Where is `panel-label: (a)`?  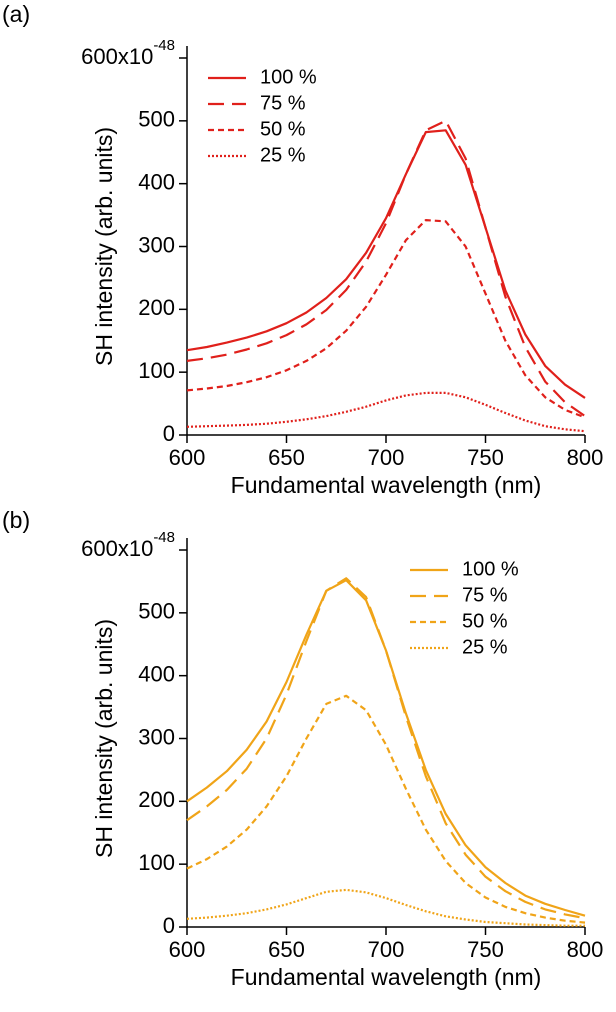
panel-label: (a) is located at coordinates (16, 14).